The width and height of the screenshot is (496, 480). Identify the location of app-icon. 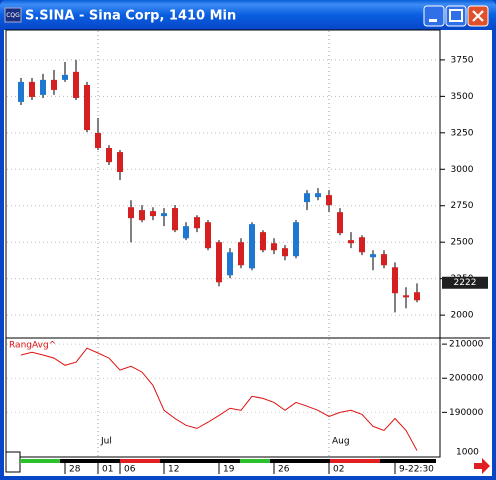
(13, 15).